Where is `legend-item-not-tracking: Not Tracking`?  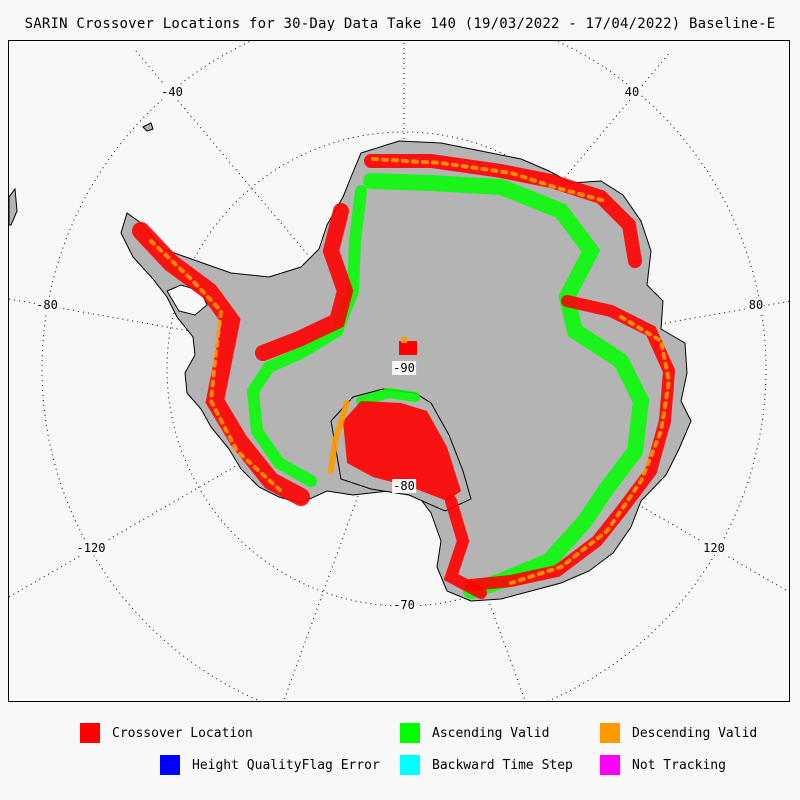
legend-item-not-tracking: Not Tracking is located at coordinates (663, 765).